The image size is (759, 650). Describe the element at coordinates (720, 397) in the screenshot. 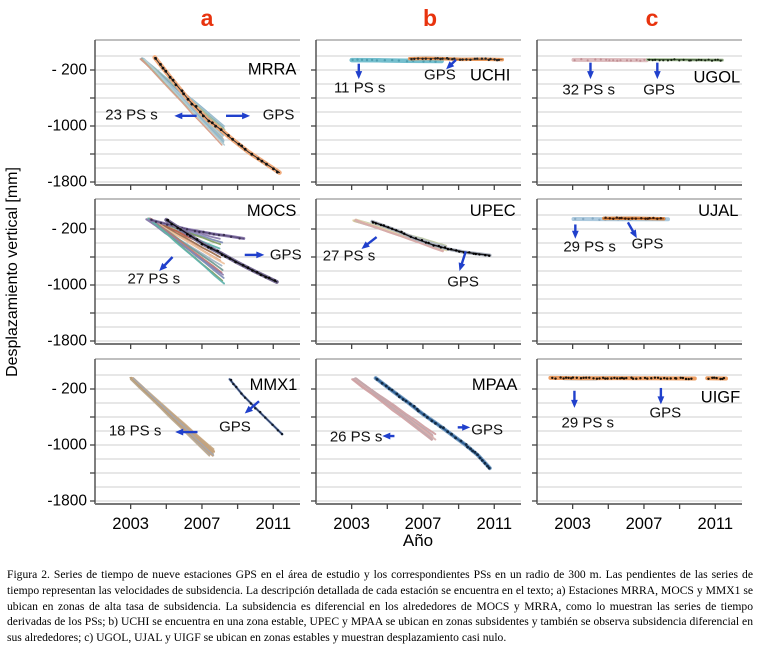

I see `svg-text: UIGF` at that location.